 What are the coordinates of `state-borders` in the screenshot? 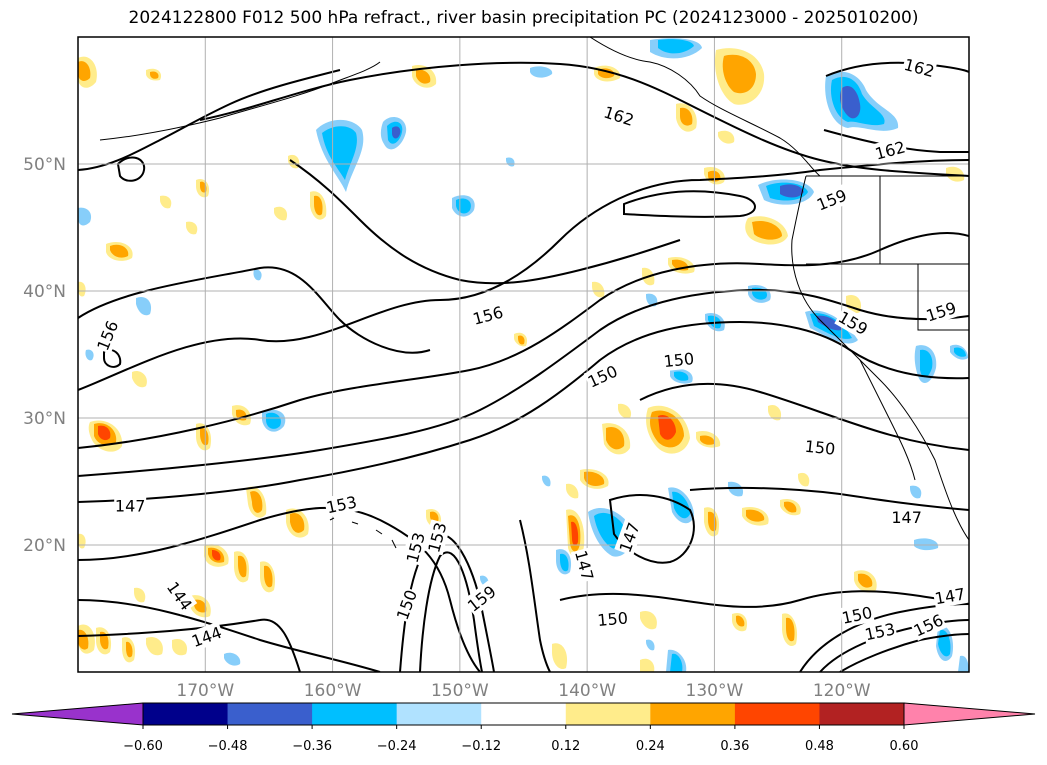 It's located at (887, 253).